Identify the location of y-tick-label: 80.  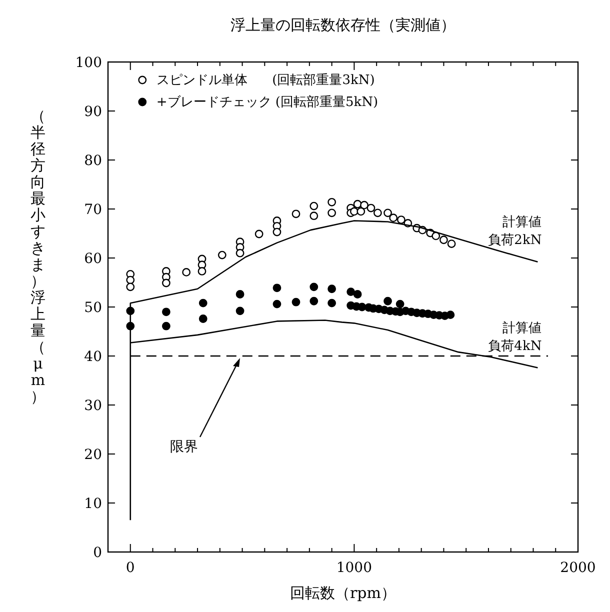
(93, 161).